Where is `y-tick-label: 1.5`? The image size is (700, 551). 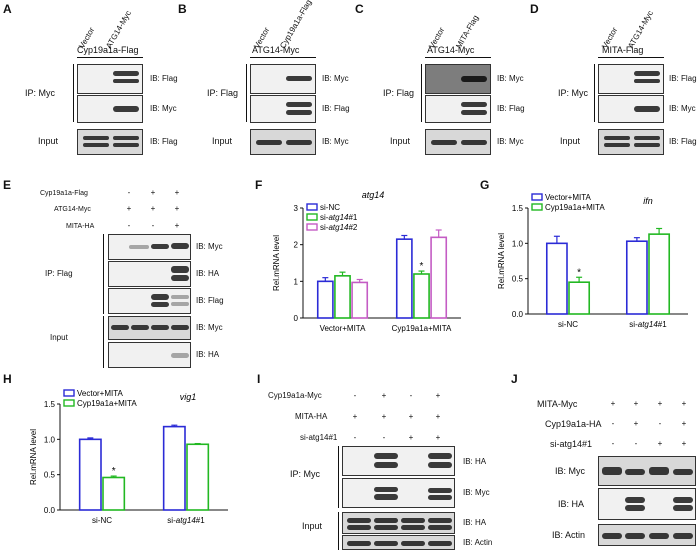
y-tick-label: 1.5 is located at coordinates (518, 208).